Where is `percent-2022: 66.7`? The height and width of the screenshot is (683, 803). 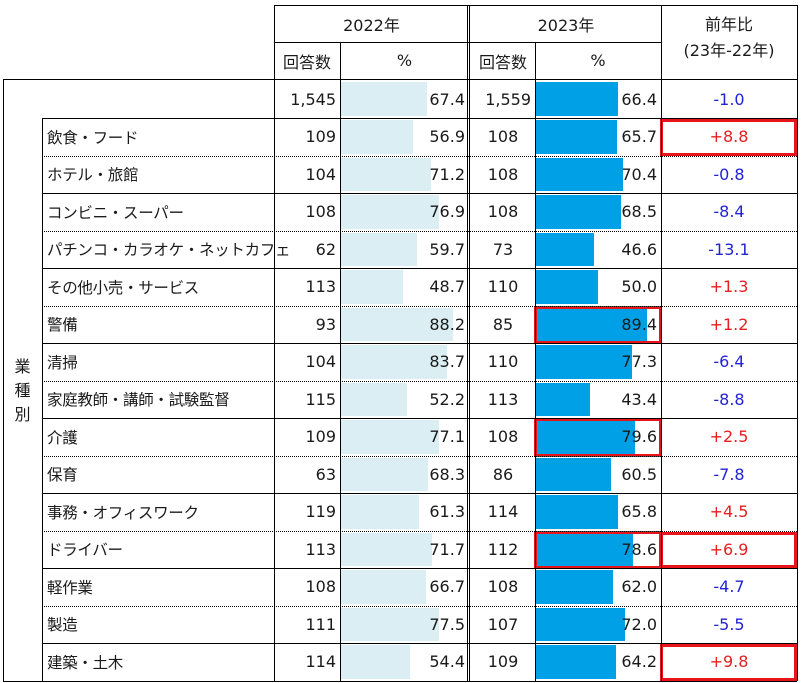
percent-2022: 66.7 is located at coordinates (447, 587).